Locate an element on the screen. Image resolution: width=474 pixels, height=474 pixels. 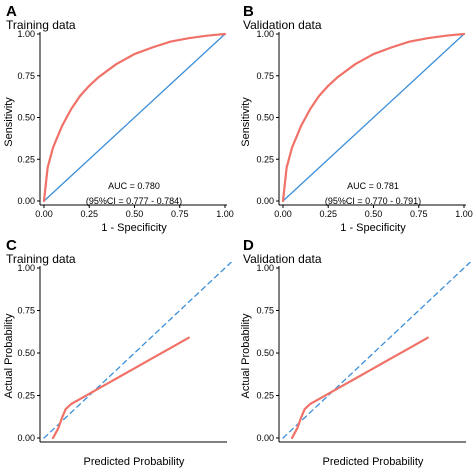
panel-letter: B is located at coordinates (248, 11).